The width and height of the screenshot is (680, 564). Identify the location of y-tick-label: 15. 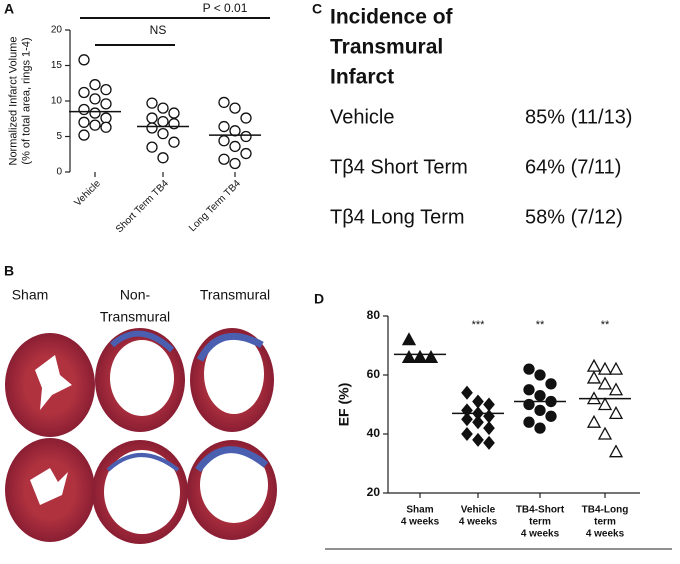
(57, 65).